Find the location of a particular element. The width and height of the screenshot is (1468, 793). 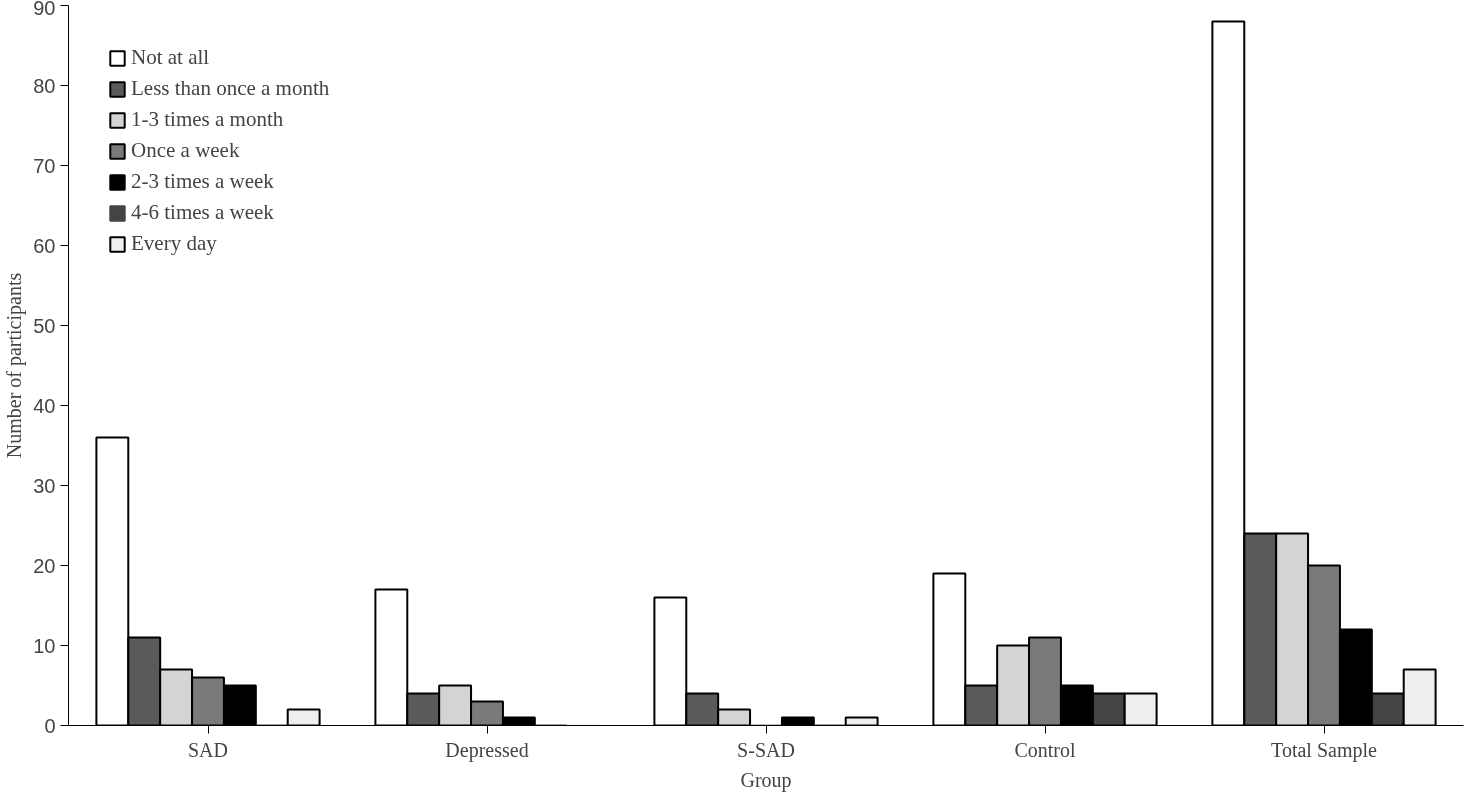

y-tick-label: 30 is located at coordinates (44, 485).